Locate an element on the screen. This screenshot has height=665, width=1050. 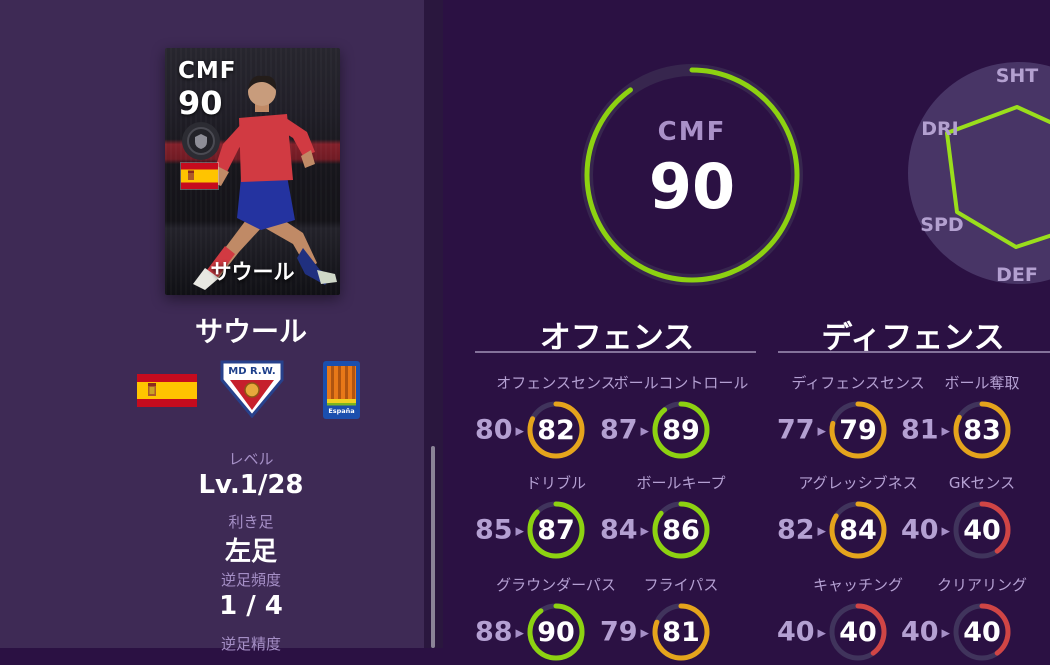
stat-offense-sense: オフェンスセンス 80 ▶ 82 is located at coordinates (545, 416).